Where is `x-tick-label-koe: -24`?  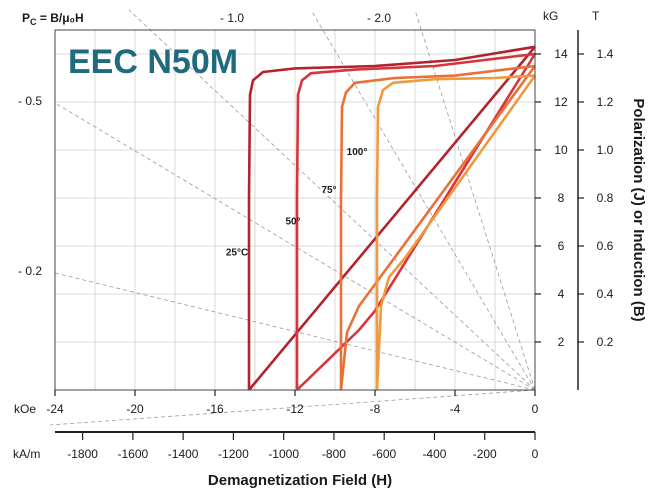 x-tick-label-koe: -24 is located at coordinates (55, 409).